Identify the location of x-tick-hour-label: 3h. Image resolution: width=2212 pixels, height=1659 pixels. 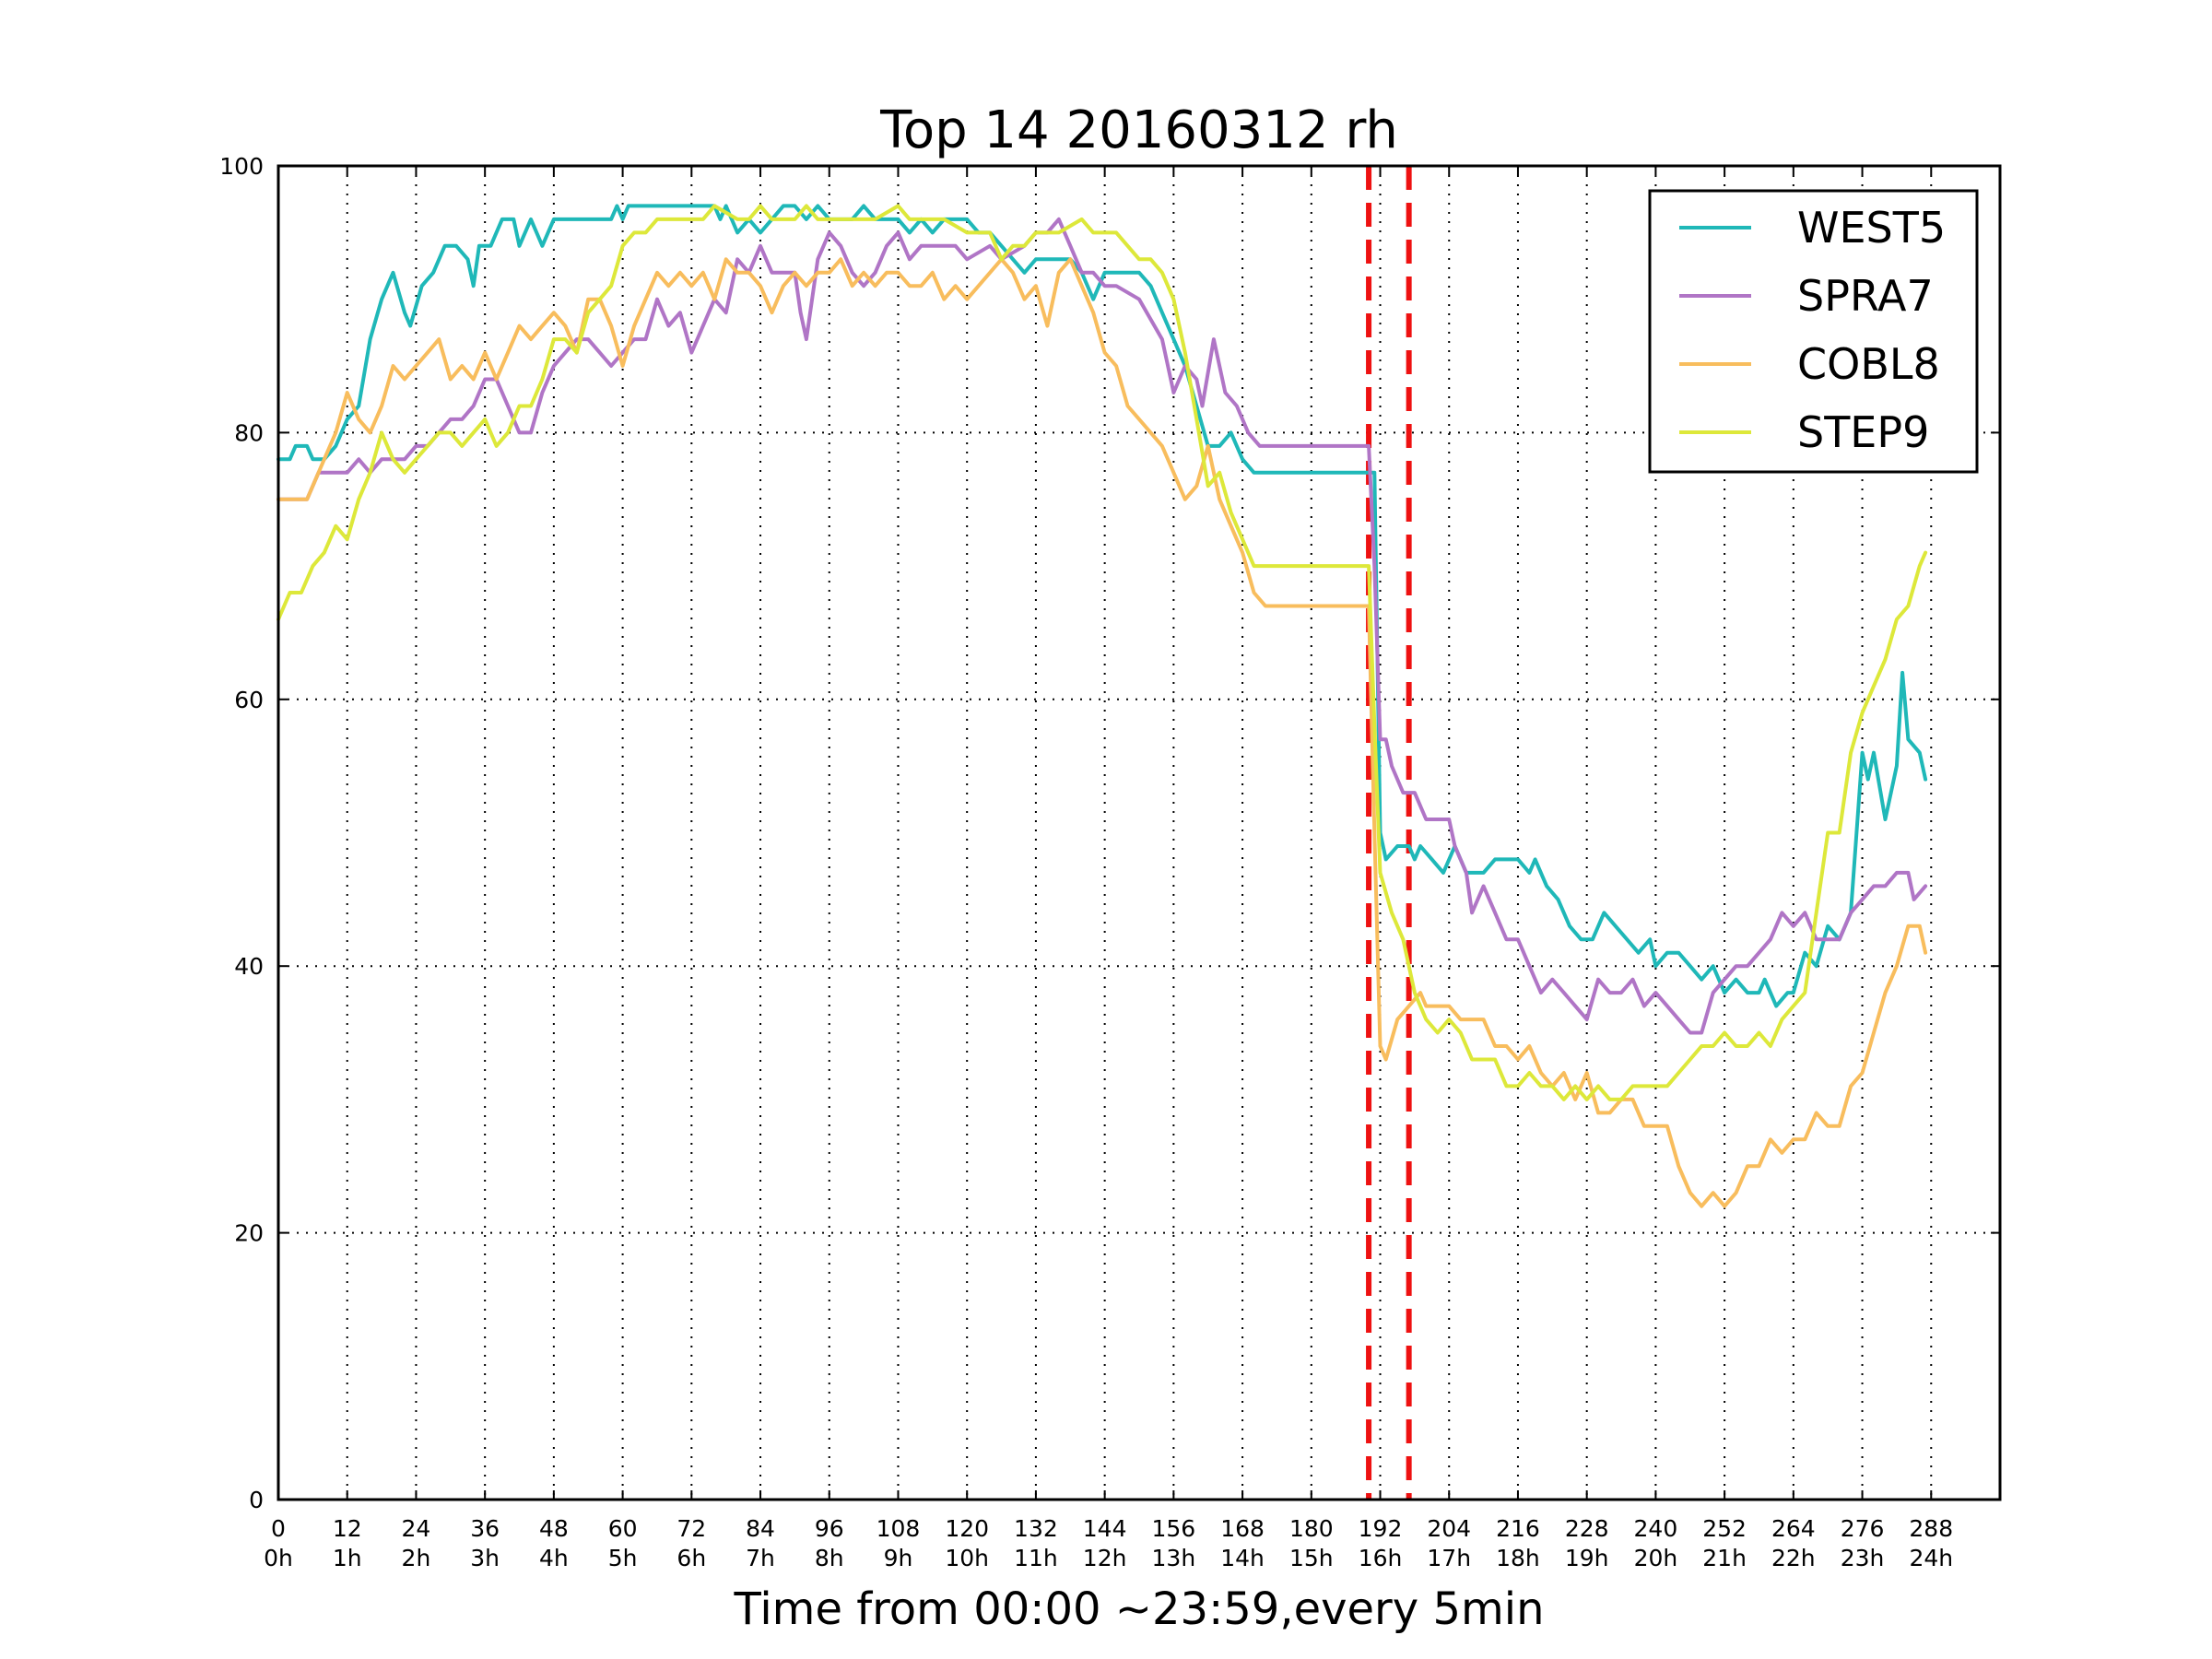
(485, 1558).